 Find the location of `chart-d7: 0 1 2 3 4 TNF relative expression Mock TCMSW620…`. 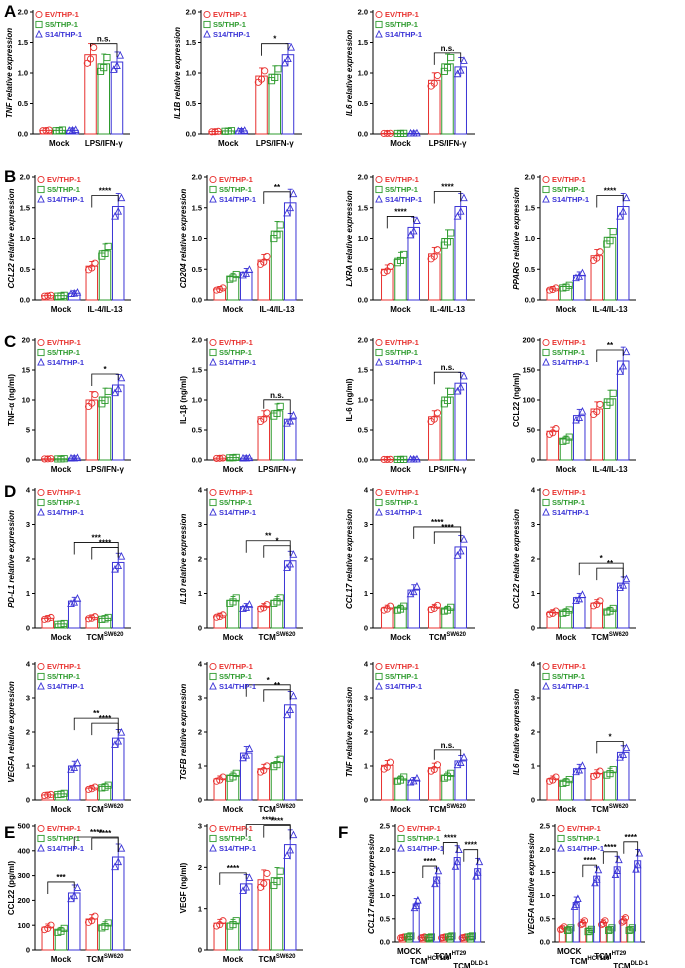

chart-d7: 0 1 2 3 4 TNF relative expression Mock TCMSW620… is located at coordinates (410, 737).